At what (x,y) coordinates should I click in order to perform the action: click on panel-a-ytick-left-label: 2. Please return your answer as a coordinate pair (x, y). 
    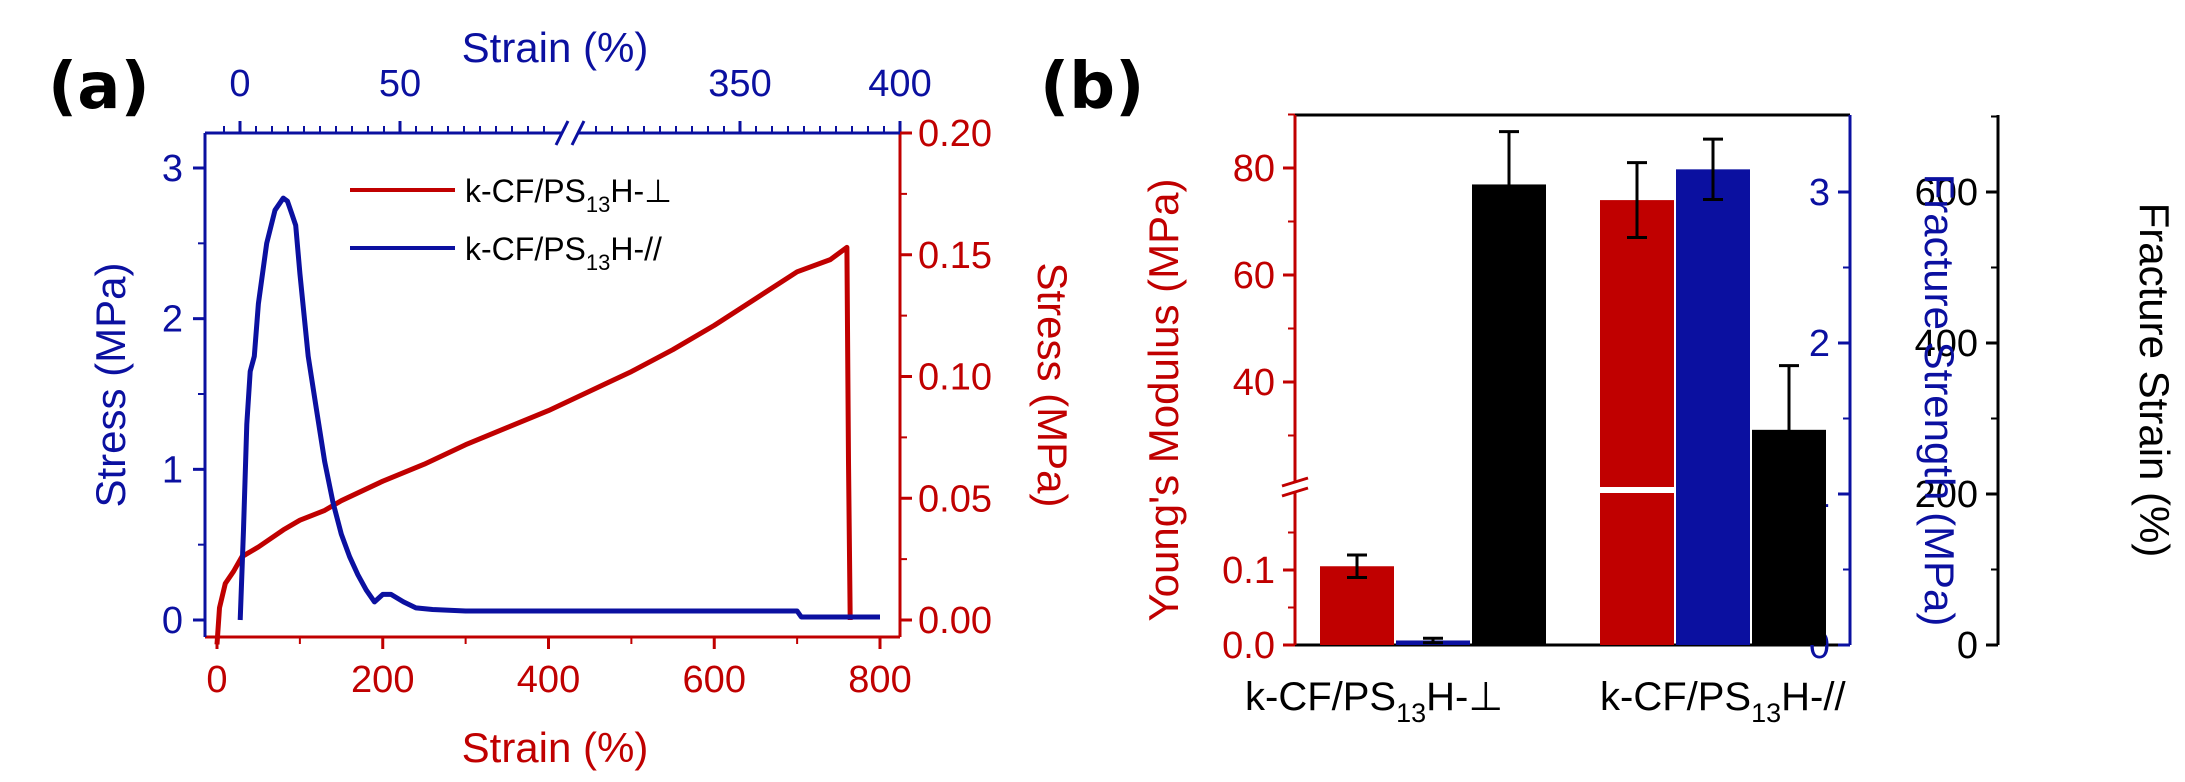
    Looking at the image, I should click on (172, 320).